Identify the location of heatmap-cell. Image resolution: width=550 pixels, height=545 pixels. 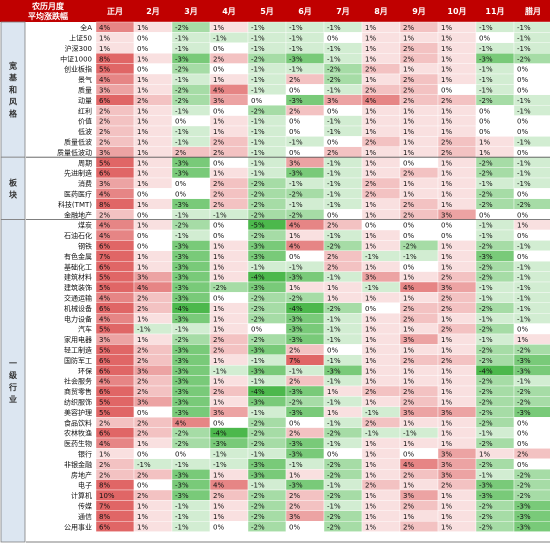
(531, 526).